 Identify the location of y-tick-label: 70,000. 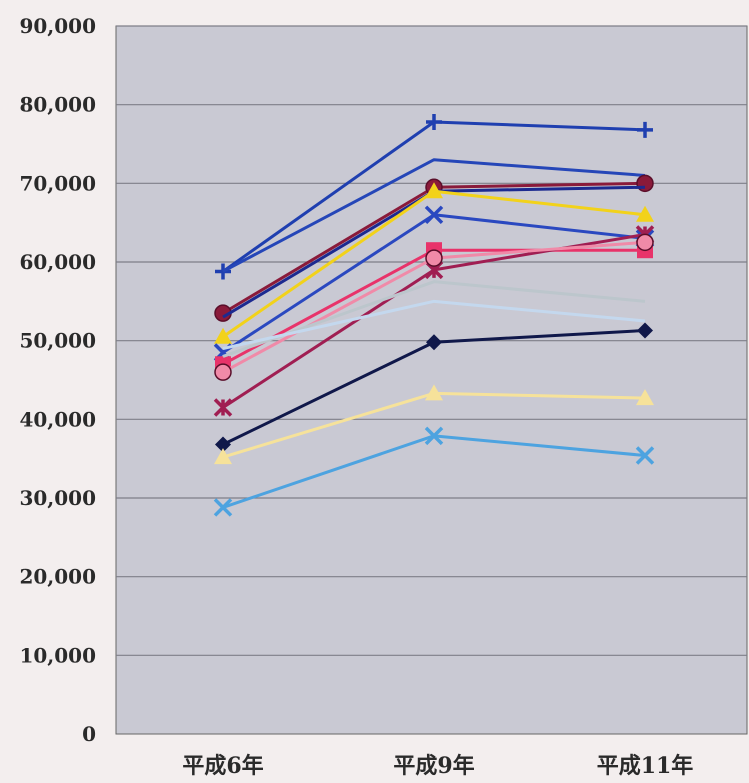
(57, 183).